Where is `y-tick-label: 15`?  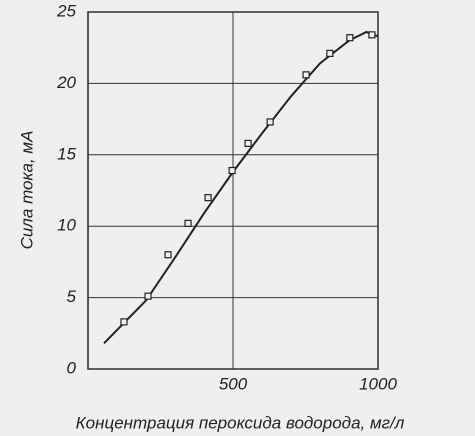
y-tick-label: 15 is located at coordinates (66, 153).